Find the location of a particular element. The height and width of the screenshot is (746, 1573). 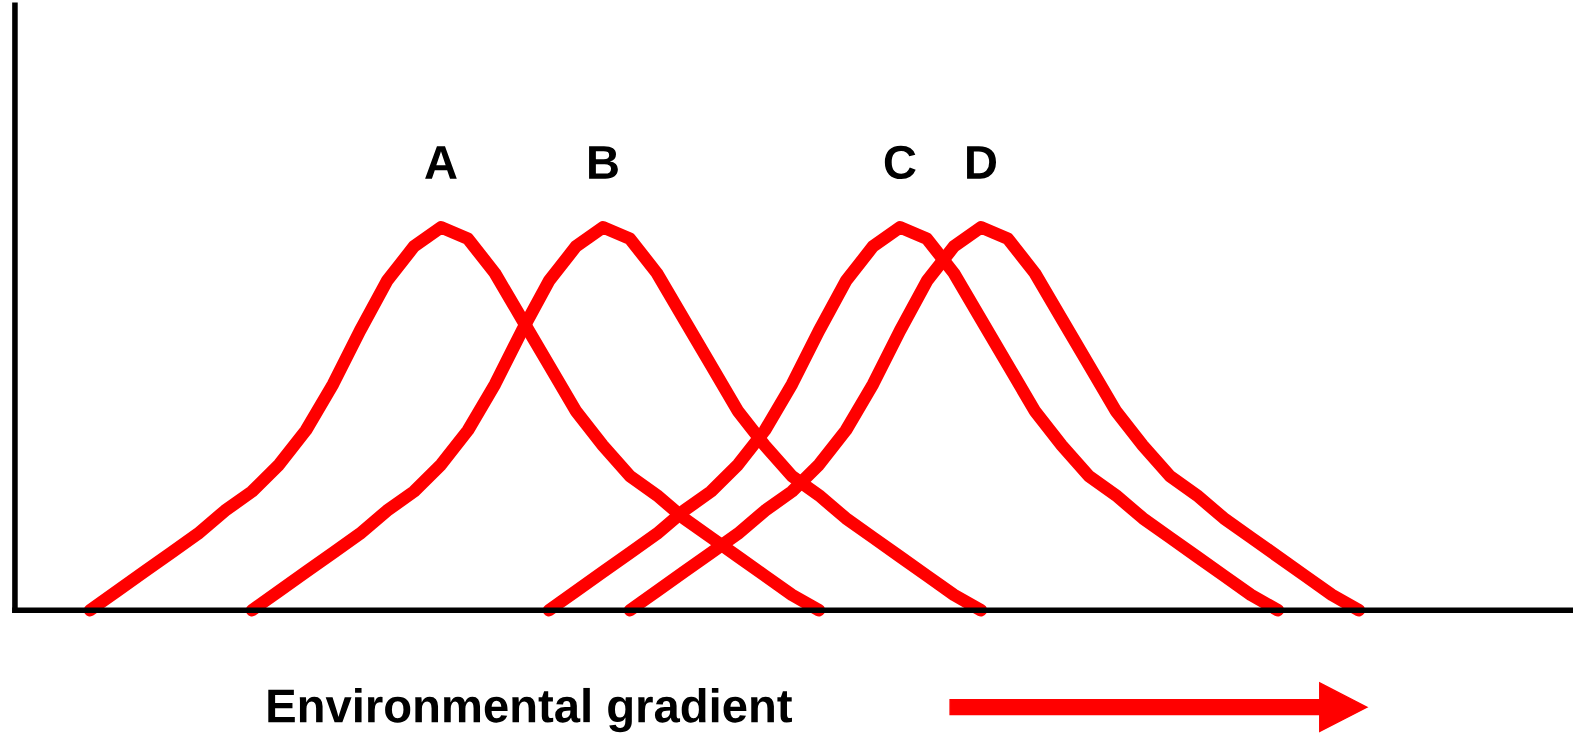

series-label: A is located at coordinates (441, 162).